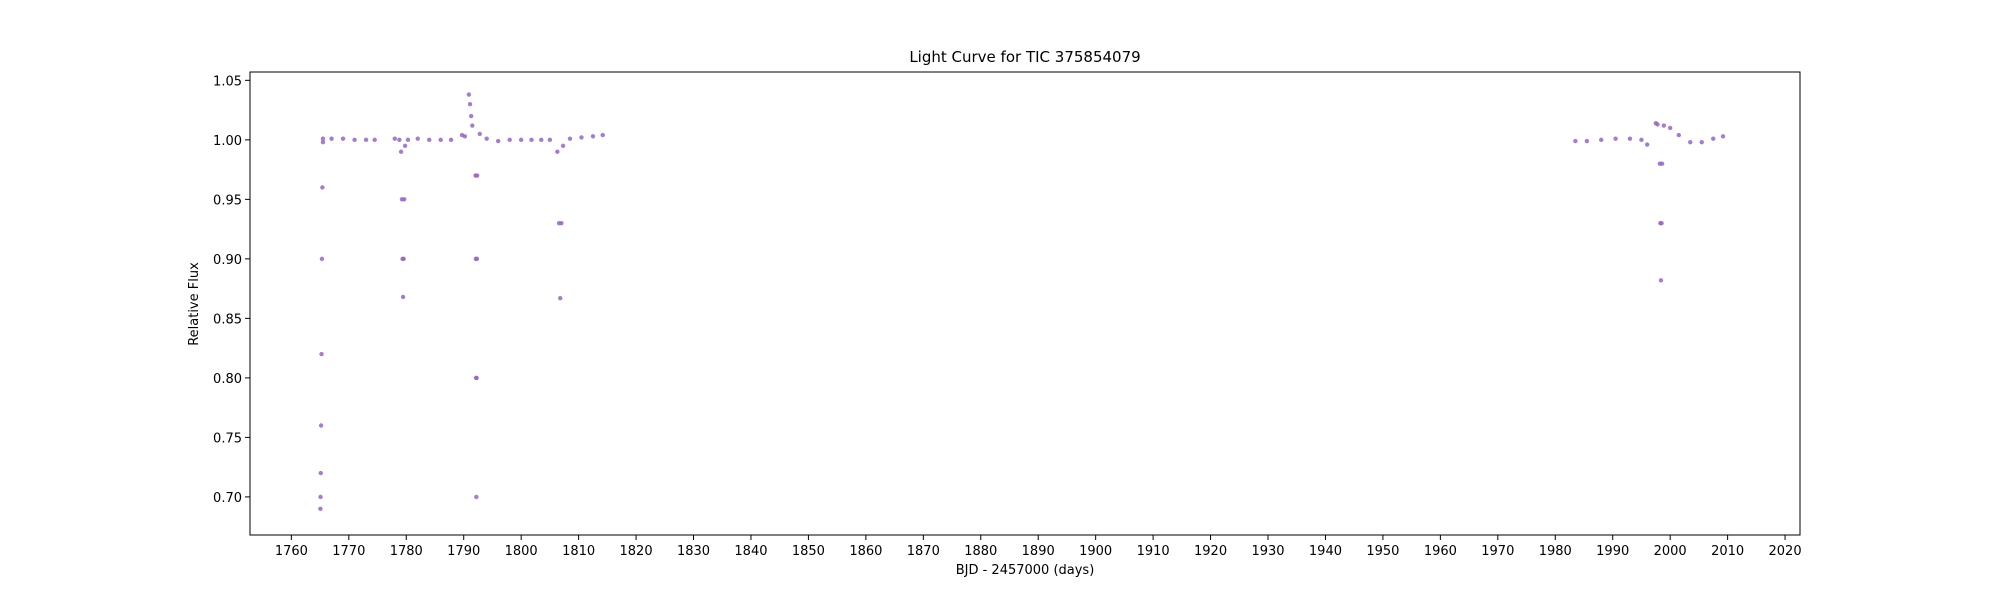  What do you see at coordinates (1024, 57) in the screenshot?
I see `chart-title: Light Curve for TIC 375854079` at bounding box center [1024, 57].